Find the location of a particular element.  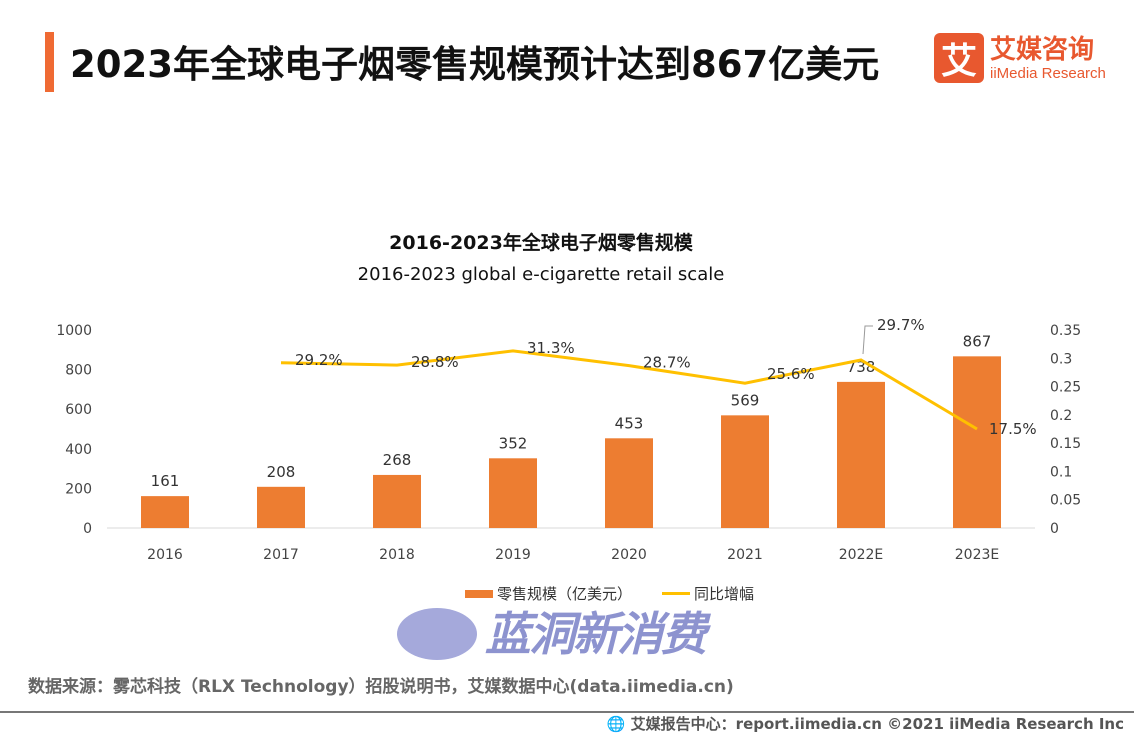

bar-value-label: 569 is located at coordinates (745, 400).